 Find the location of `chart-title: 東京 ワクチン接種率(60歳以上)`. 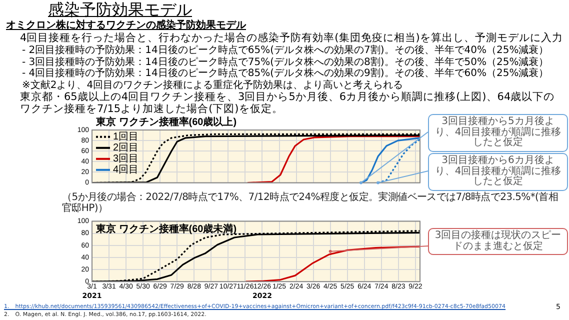

chart-title: 東京 ワクチン接種率(60歳以上) is located at coordinates (166, 122).